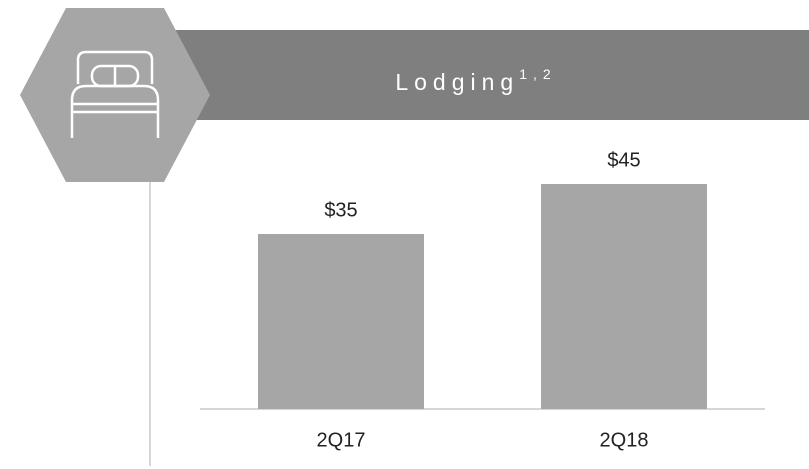  Describe the element at coordinates (340, 210) in the screenshot. I see `value-label: $35` at that location.